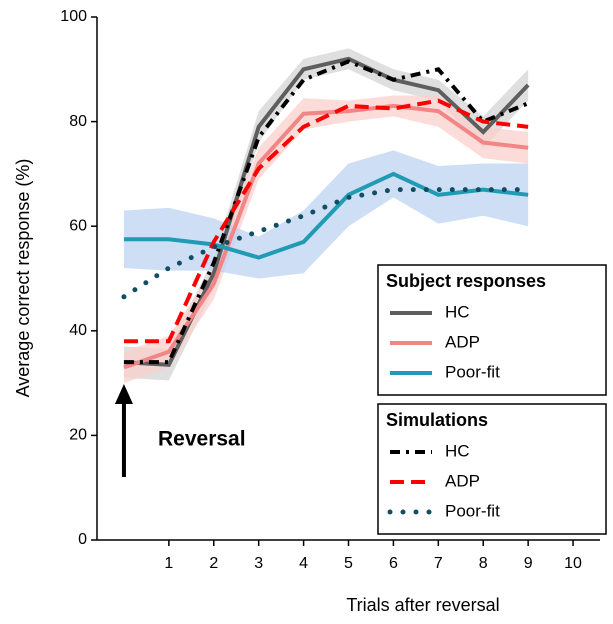 This screenshot has width=613, height=624. Describe the element at coordinates (82, 539) in the screenshot. I see `y-tick-label: 0` at that location.